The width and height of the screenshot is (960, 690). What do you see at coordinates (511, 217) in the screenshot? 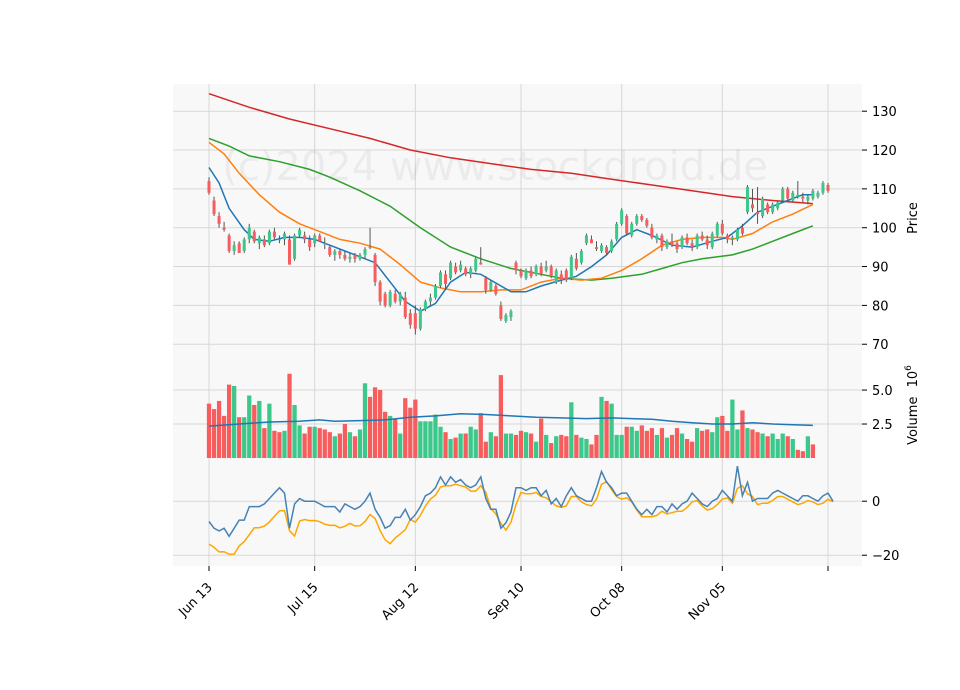
I see `moving-average-line` at bounding box center [511, 217].